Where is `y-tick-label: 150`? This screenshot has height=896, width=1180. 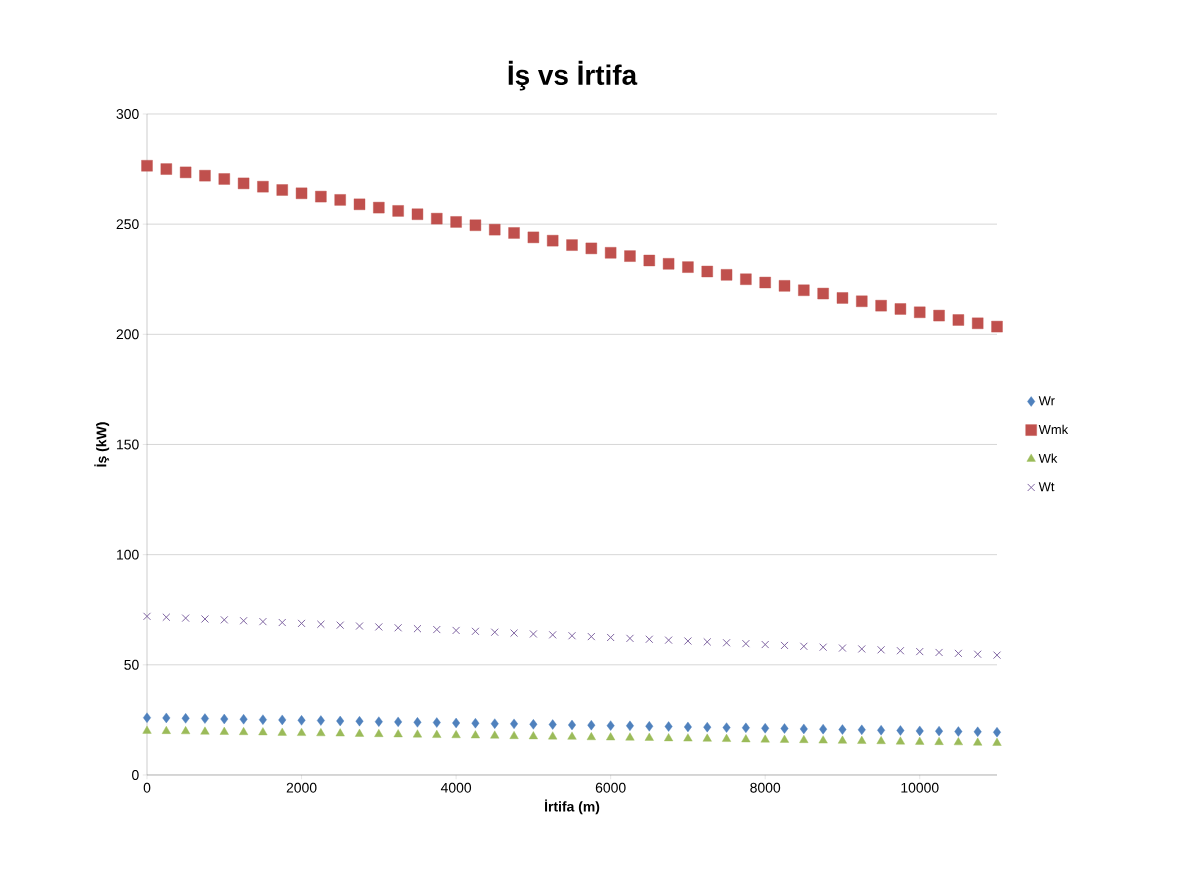
y-tick-label: 150 is located at coordinates (128, 444).